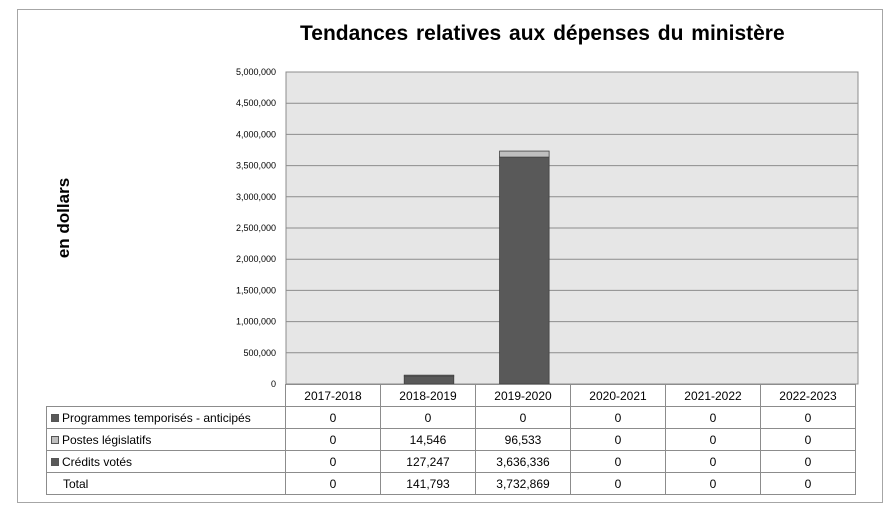  I want to click on table-cell: 127,247, so click(428, 461).